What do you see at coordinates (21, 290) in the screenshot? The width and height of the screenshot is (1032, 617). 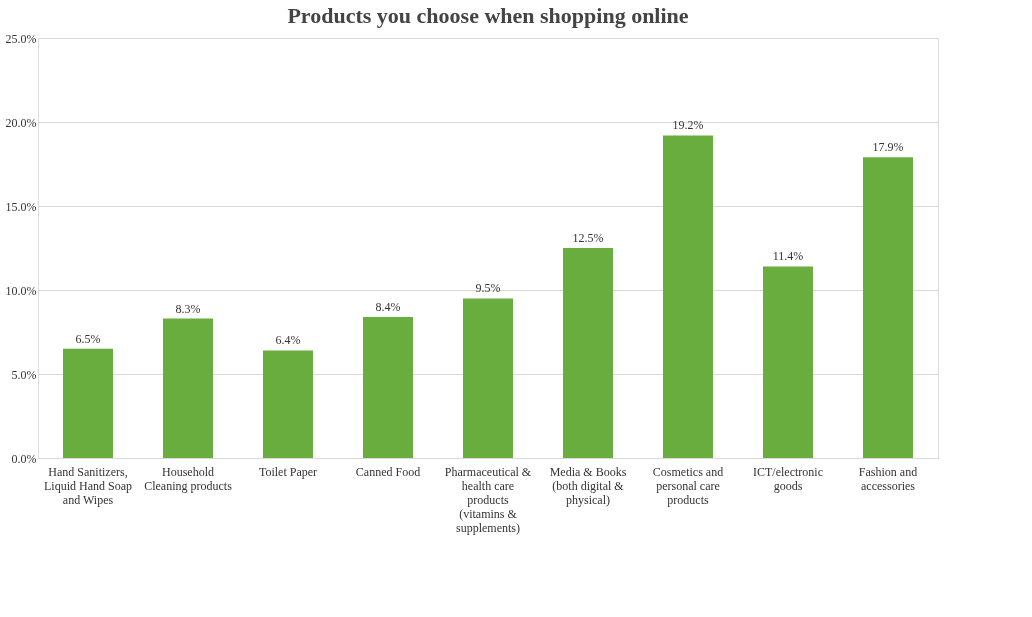 I see `y-tick-label: 10.0%` at bounding box center [21, 290].